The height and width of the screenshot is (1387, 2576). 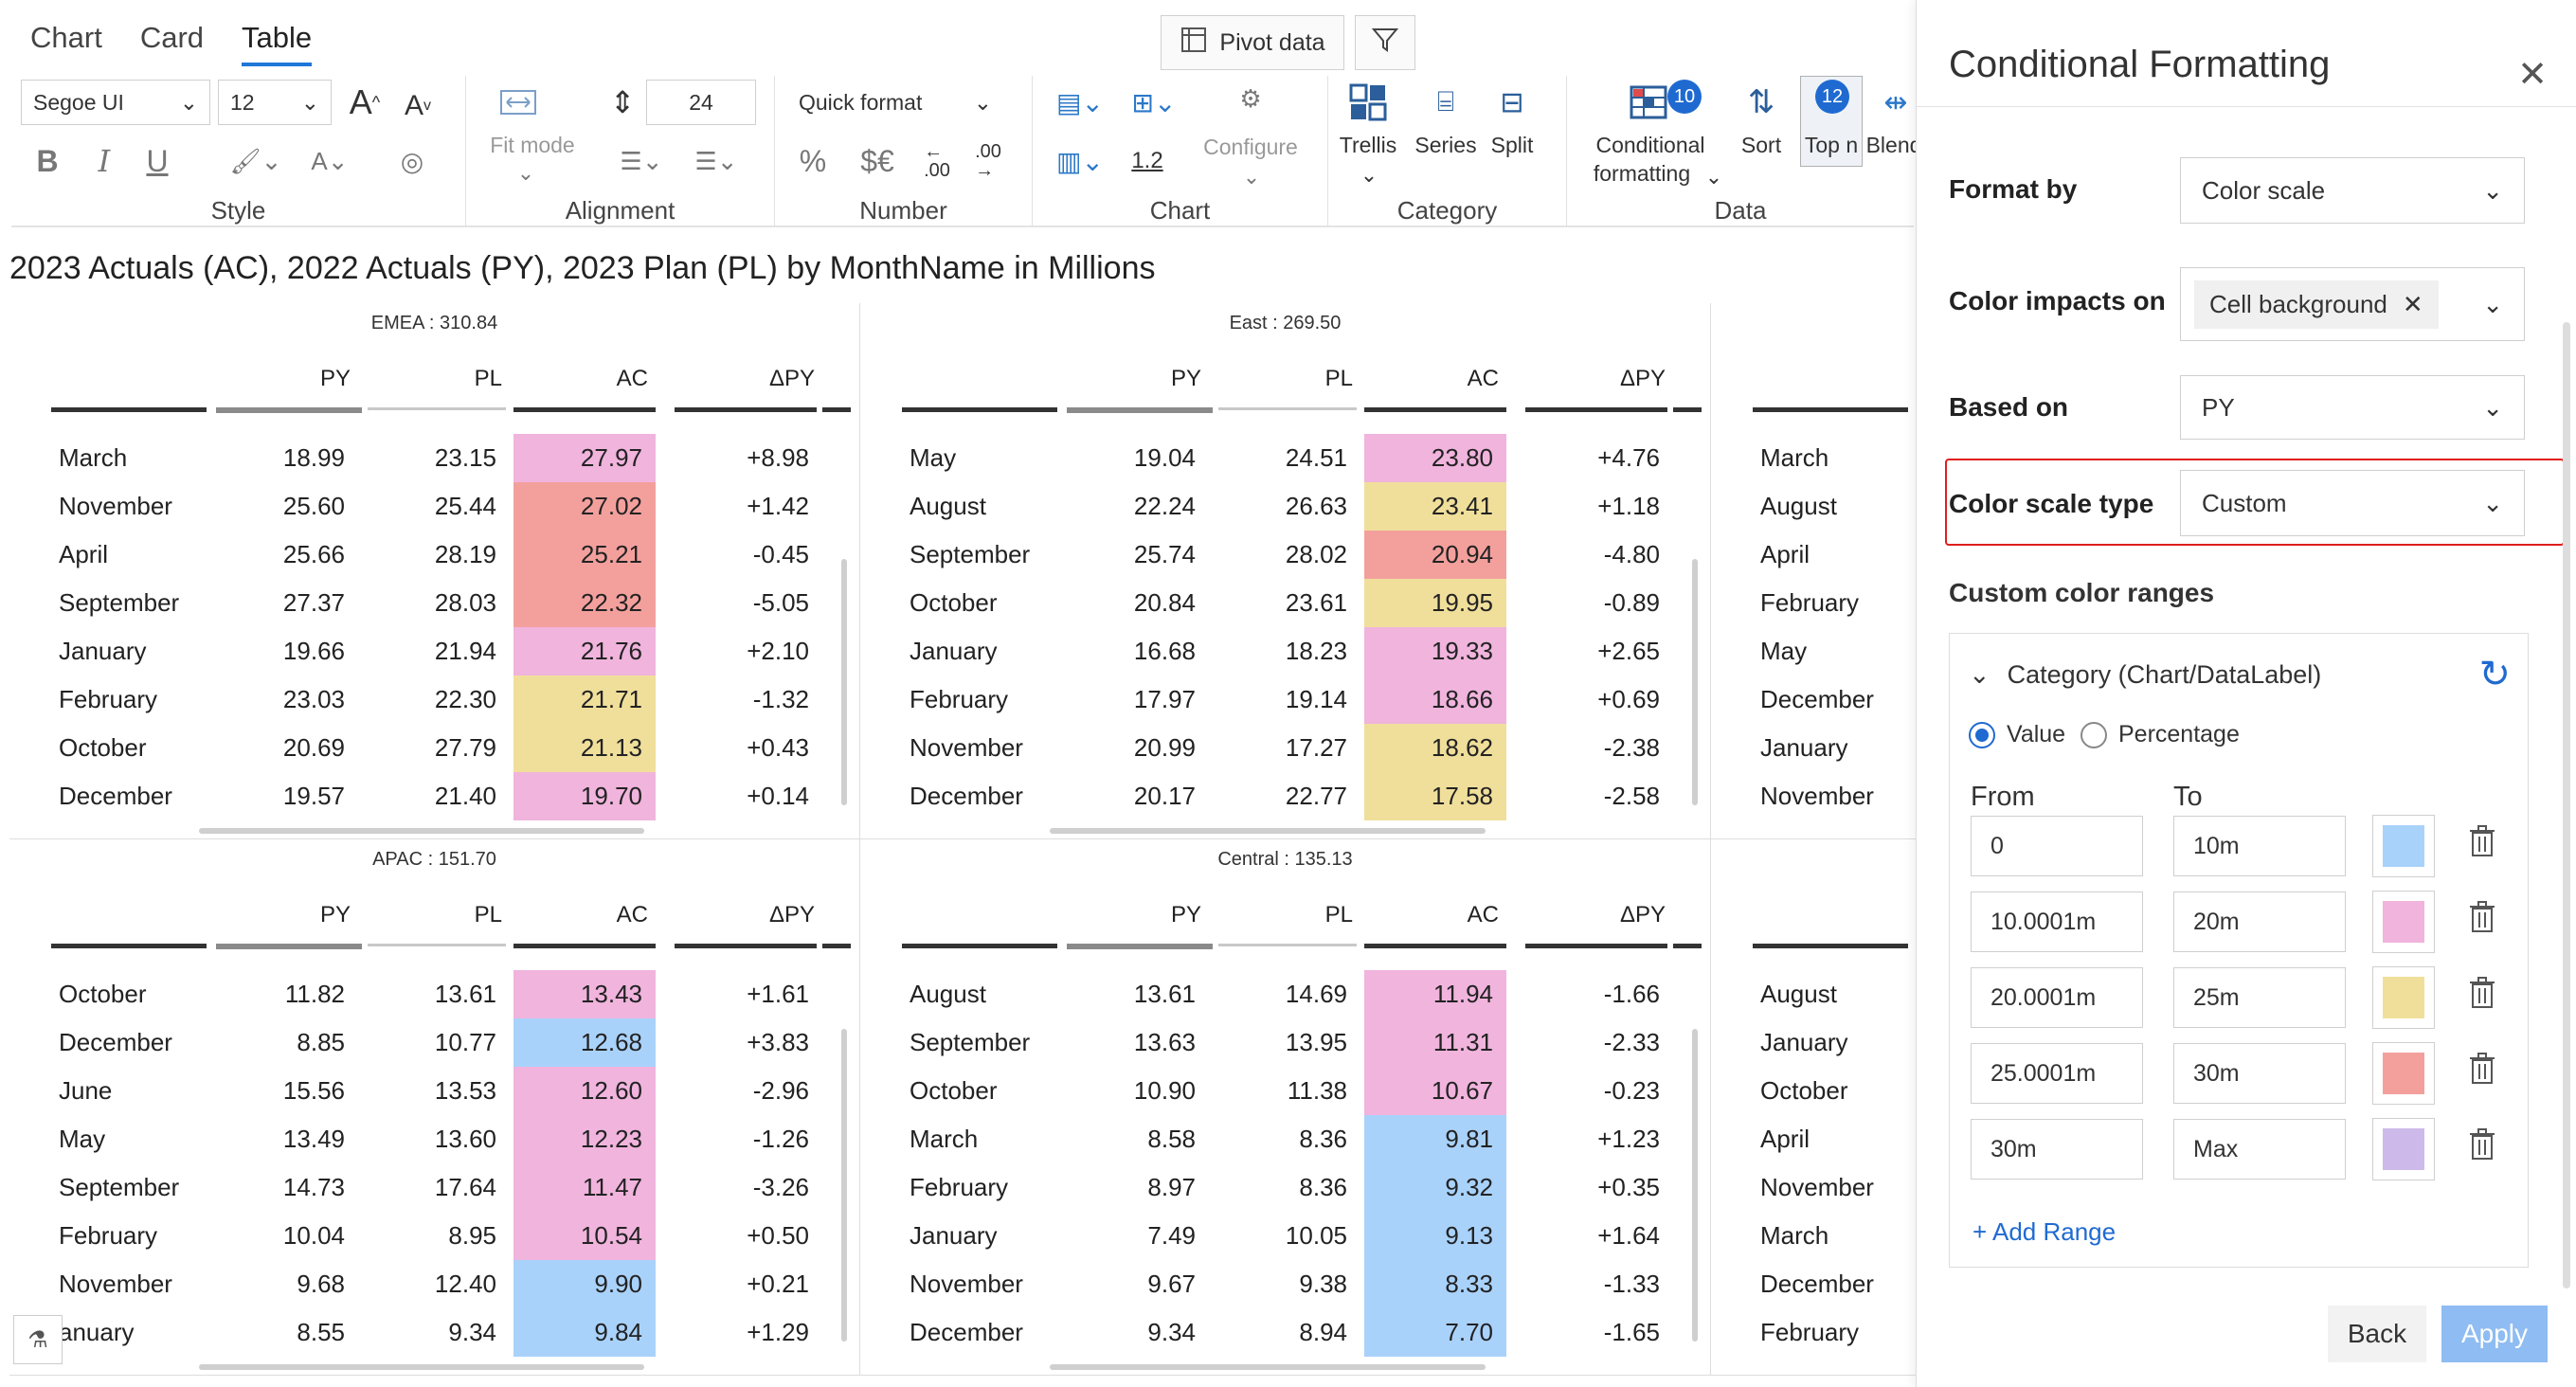 What do you see at coordinates (1368, 145) in the screenshot?
I see `trellis-label: Trellis` at bounding box center [1368, 145].